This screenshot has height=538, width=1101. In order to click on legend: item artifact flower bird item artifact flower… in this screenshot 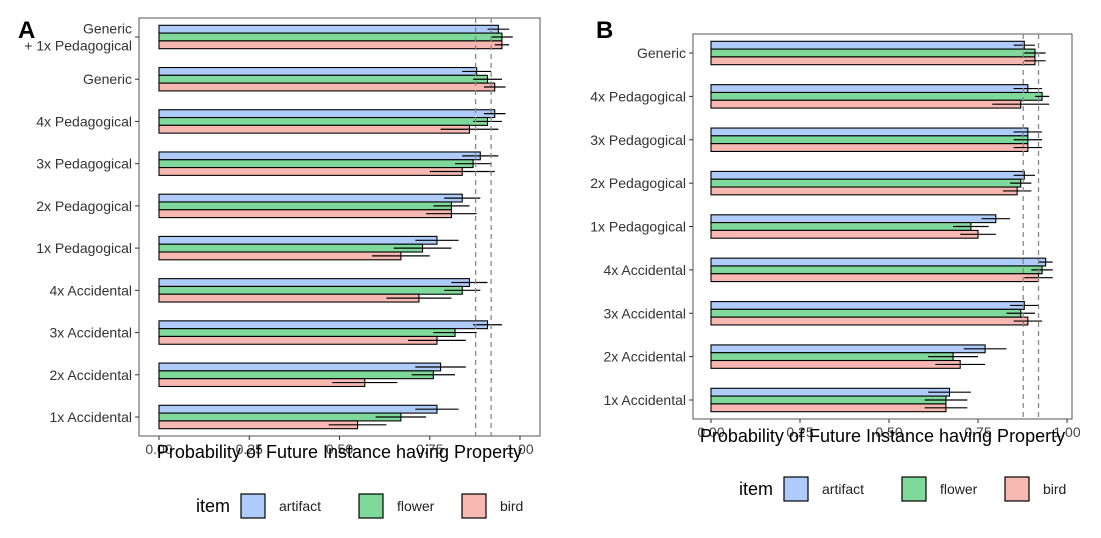, I will do `click(631, 497)`.